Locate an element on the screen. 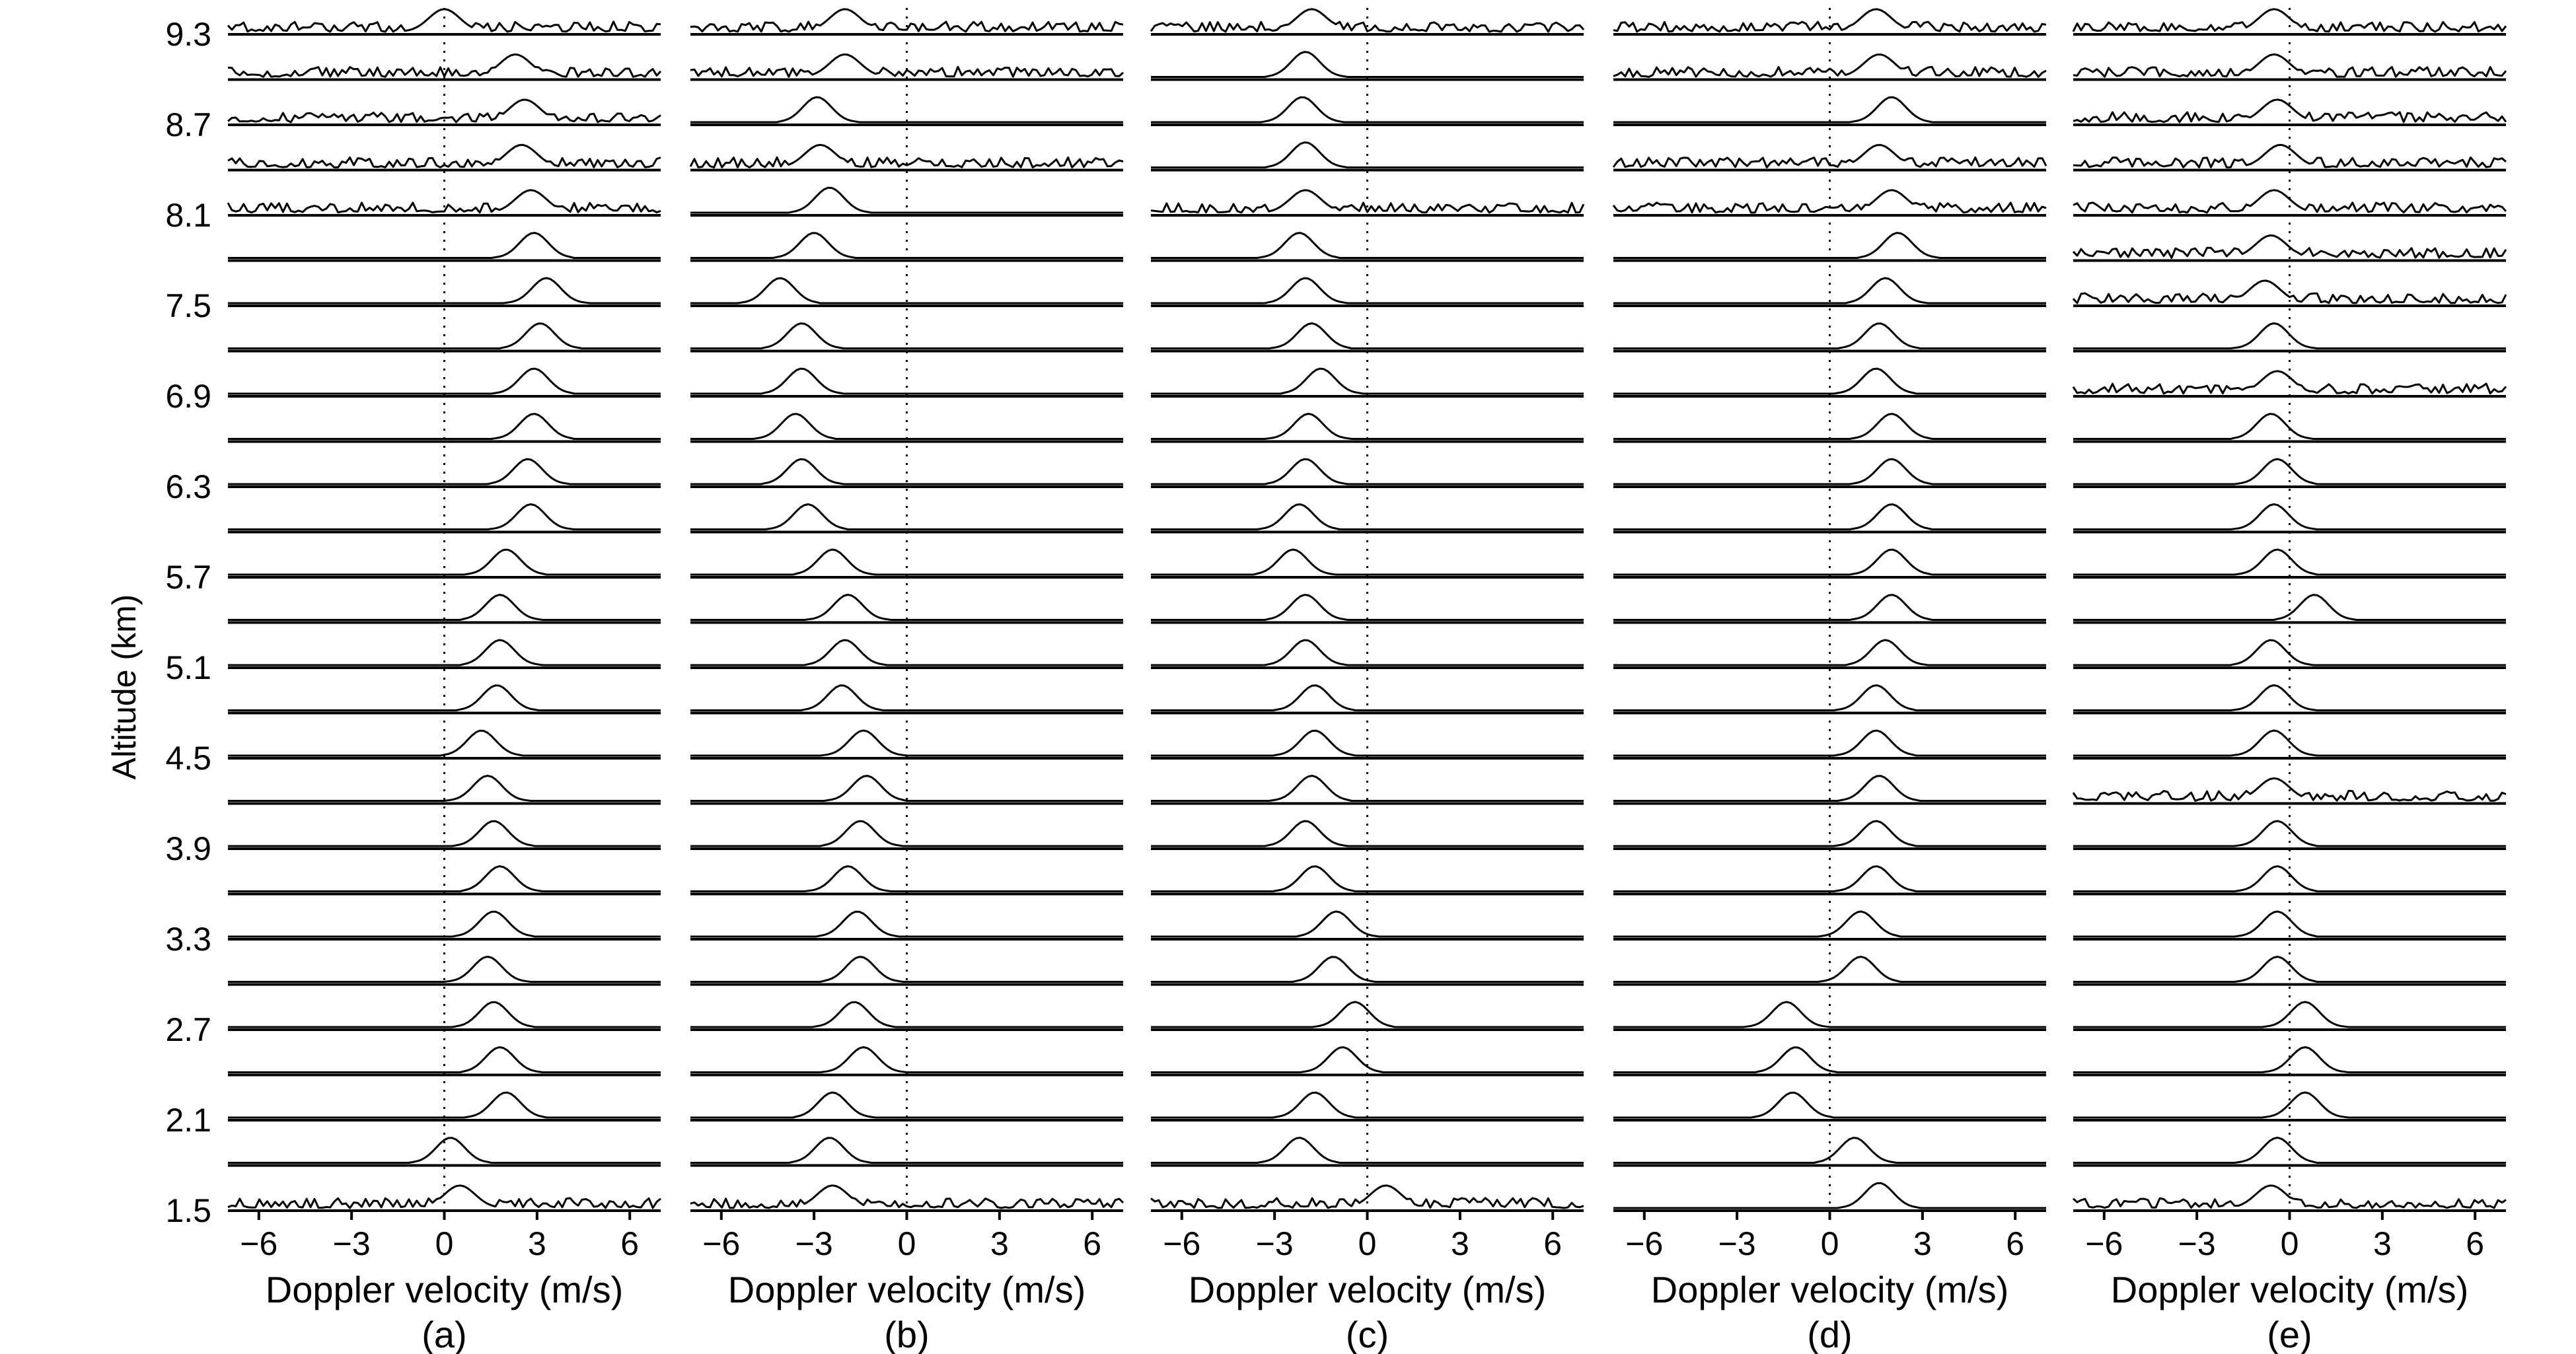 This screenshot has width=2576, height=1354. y-tick-label: 3.3 is located at coordinates (188, 939).